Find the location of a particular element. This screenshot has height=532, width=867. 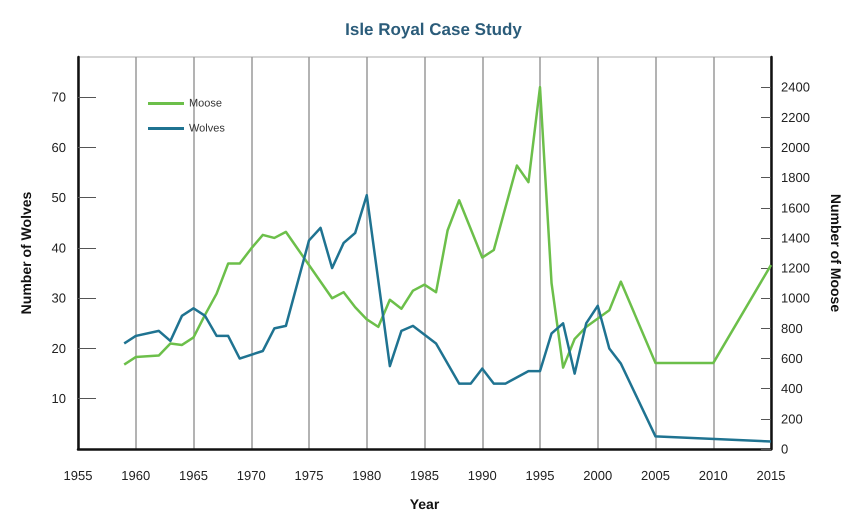

y2-tick-label: 200 is located at coordinates (792, 418).